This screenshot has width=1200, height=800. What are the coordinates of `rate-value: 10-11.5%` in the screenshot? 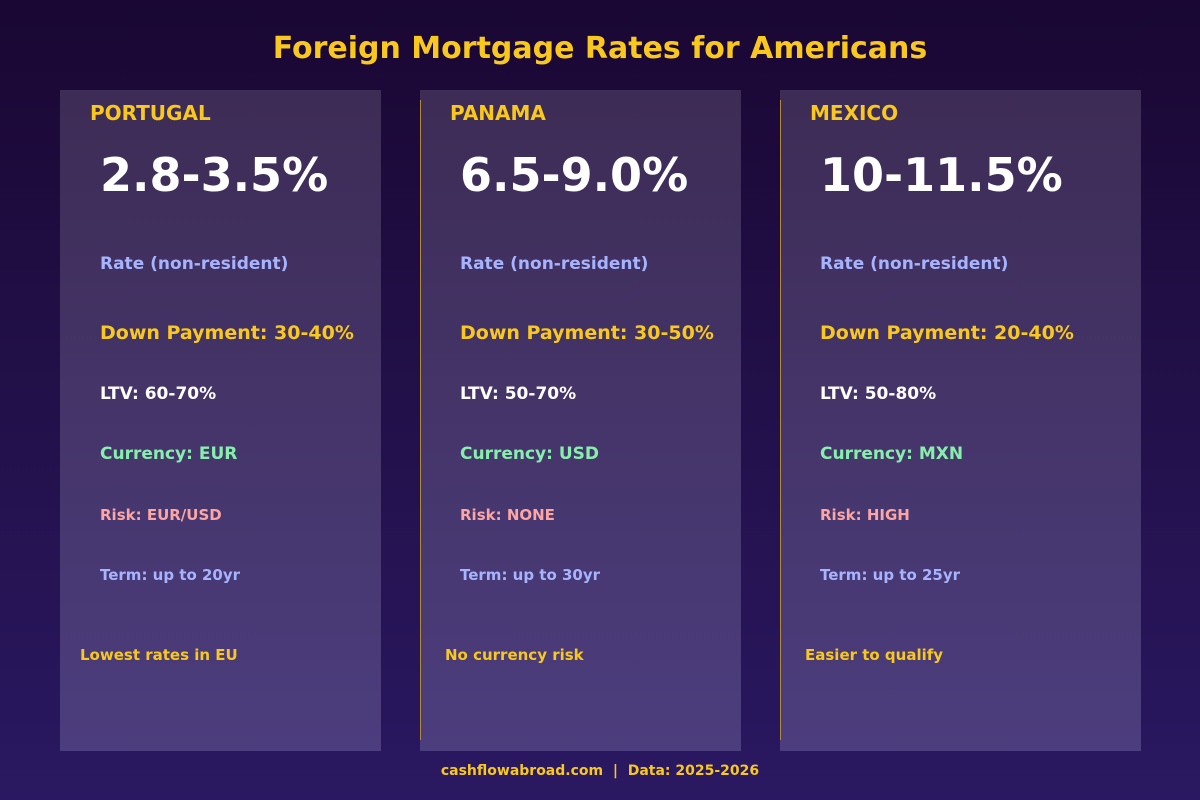 It's located at (941, 175).